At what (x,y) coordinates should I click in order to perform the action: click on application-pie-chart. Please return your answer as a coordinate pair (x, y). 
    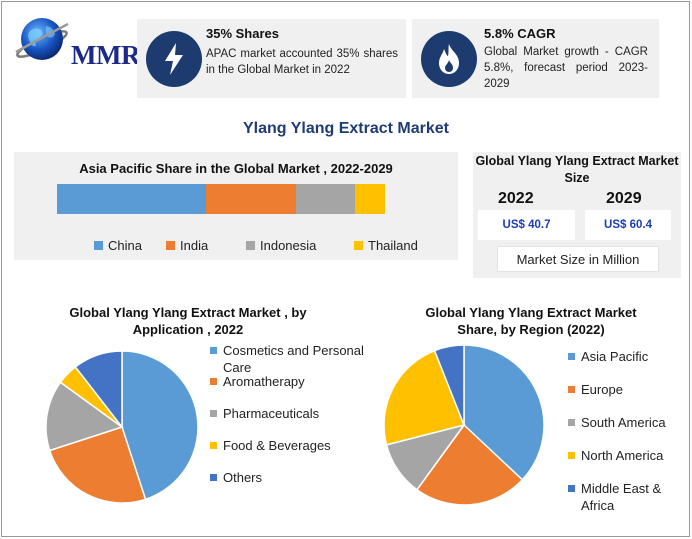
    Looking at the image, I should click on (122, 427).